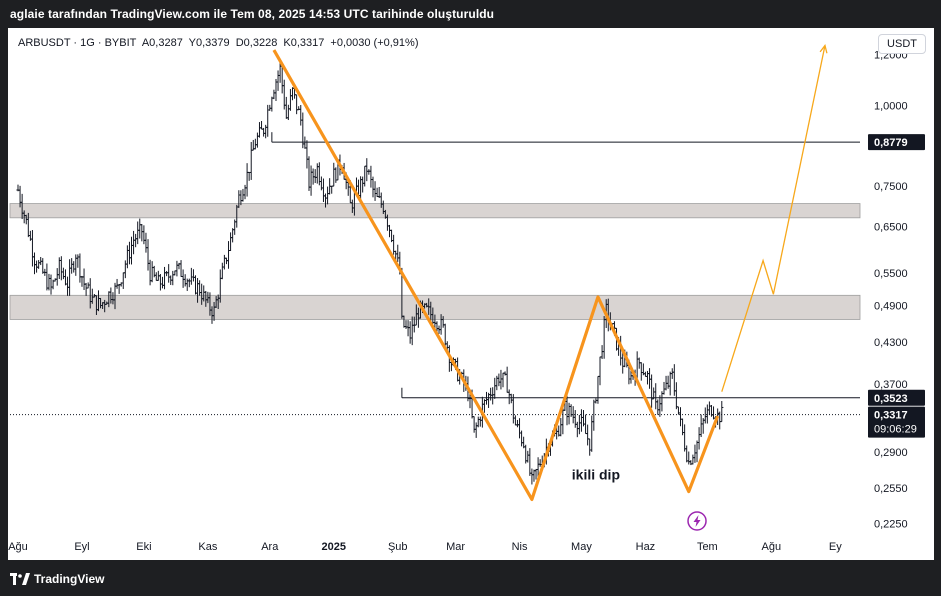 Image resolution: width=941 pixels, height=596 pixels. What do you see at coordinates (891, 416) in the screenshot?
I see `current-price-label: 0,3317` at bounding box center [891, 416].